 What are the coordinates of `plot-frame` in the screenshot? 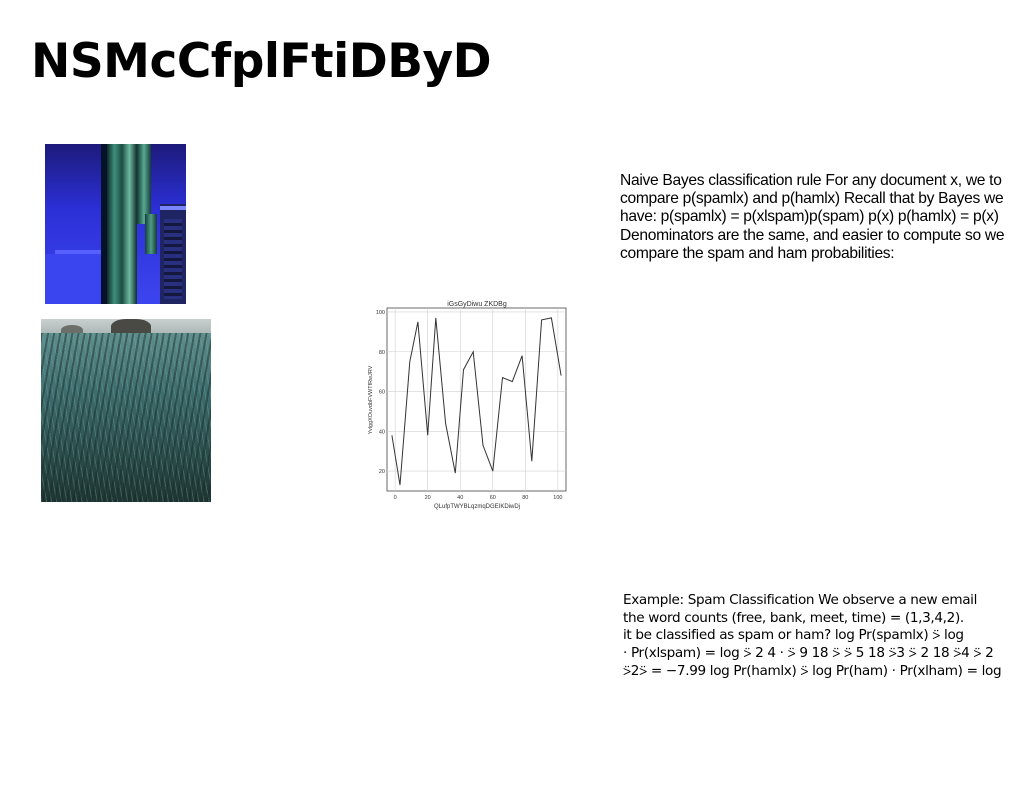 It's located at (476, 399).